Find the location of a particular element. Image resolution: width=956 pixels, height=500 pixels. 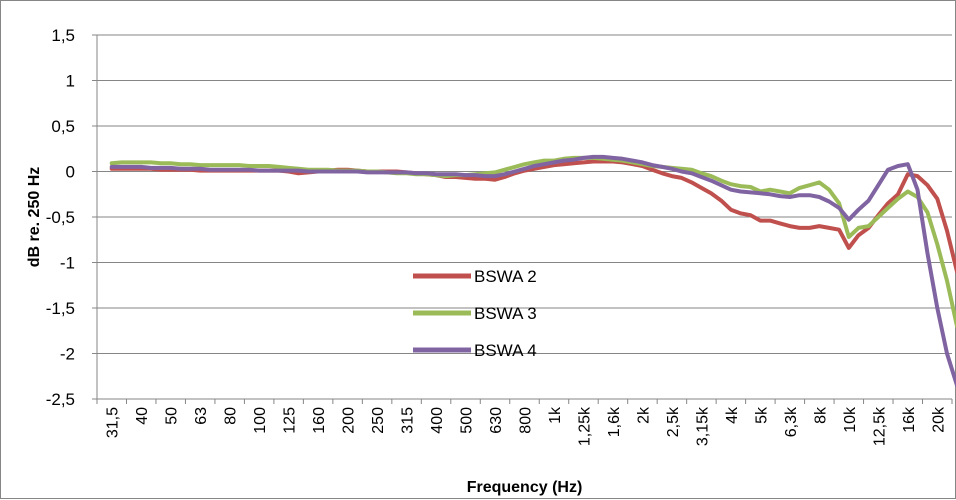

x-tick-label: 50 is located at coordinates (172, 416).